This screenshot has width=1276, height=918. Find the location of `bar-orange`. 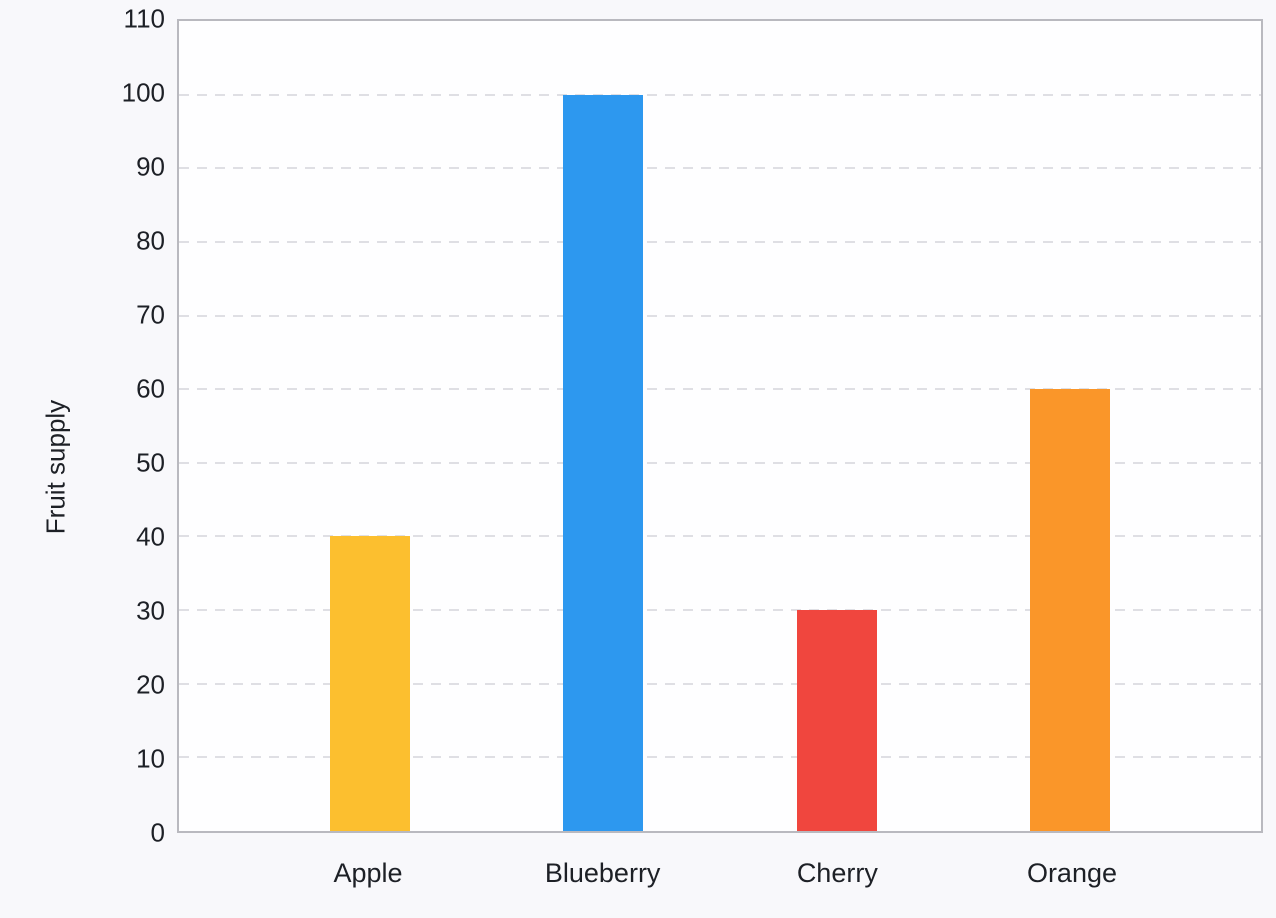

bar-orange is located at coordinates (1069, 610).